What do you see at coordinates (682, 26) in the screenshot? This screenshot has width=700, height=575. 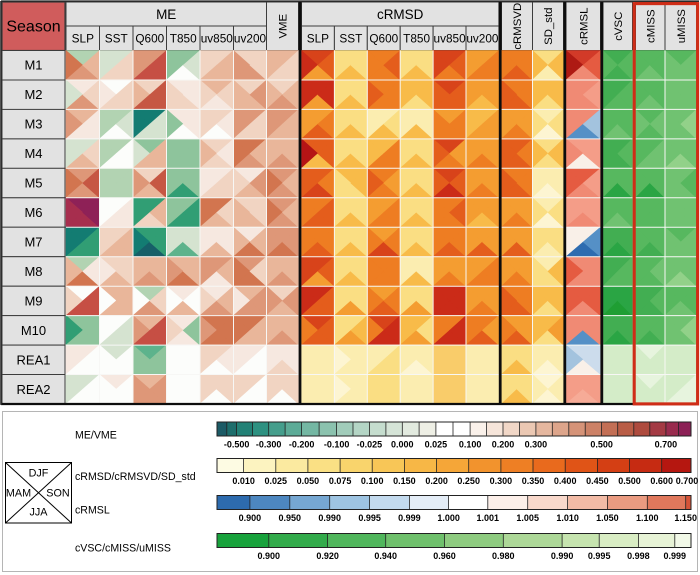 I see `svg-text: uMISS` at bounding box center [682, 26].